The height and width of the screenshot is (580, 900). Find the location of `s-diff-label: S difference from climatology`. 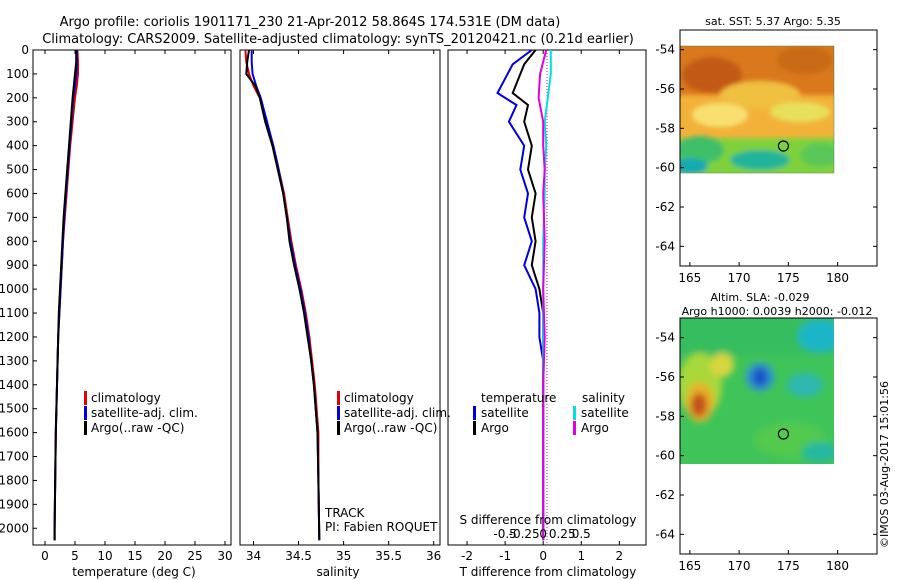

s-diff-label: S difference from climatology is located at coordinates (548, 520).